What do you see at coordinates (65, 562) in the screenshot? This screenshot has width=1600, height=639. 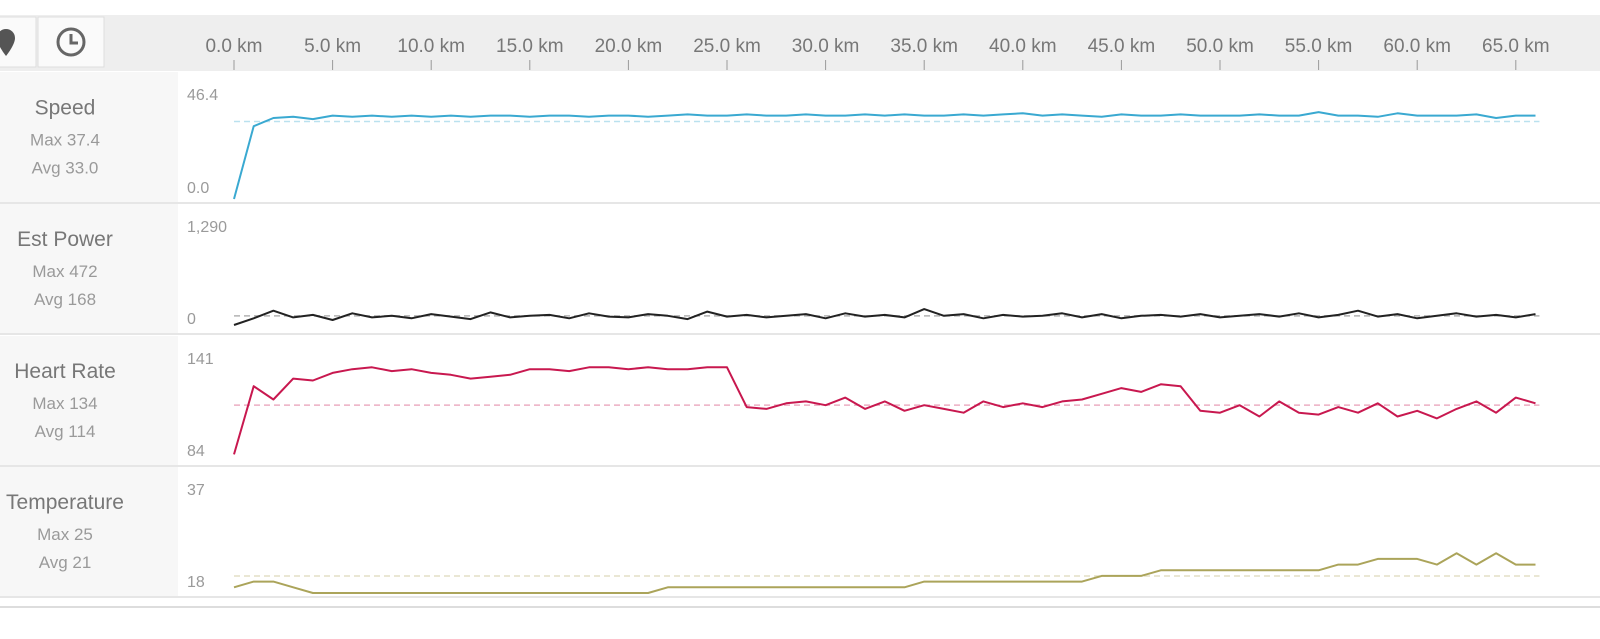 I see `metric-avg: Avg 21` at bounding box center [65, 562].